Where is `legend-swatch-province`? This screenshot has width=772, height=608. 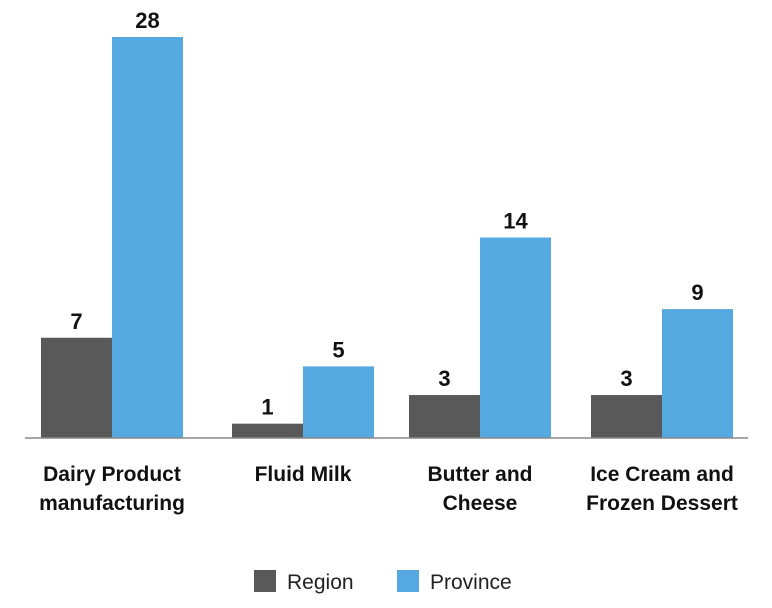
legend-swatch-province is located at coordinates (408, 581).